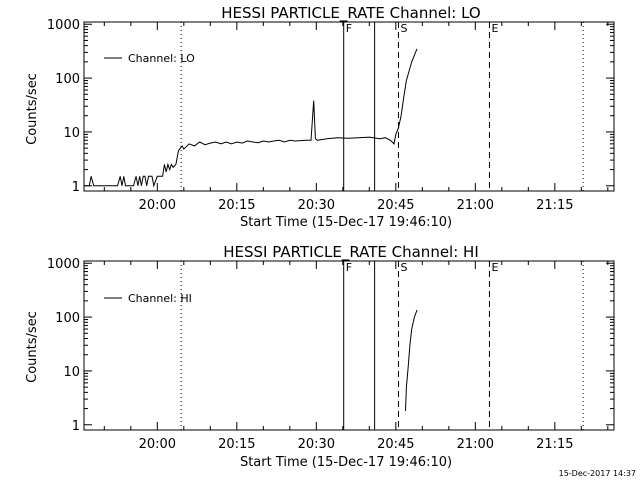  Describe the element at coordinates (161, 58) in the screenshot. I see `legend-label: Channel: LO` at that location.